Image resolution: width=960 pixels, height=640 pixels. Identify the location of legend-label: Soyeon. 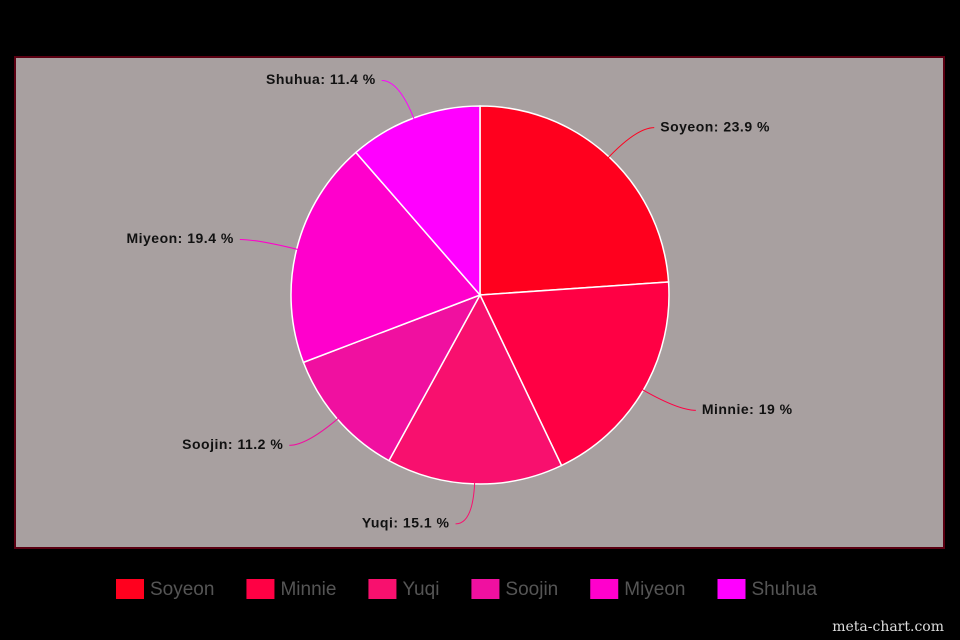
(182, 589).